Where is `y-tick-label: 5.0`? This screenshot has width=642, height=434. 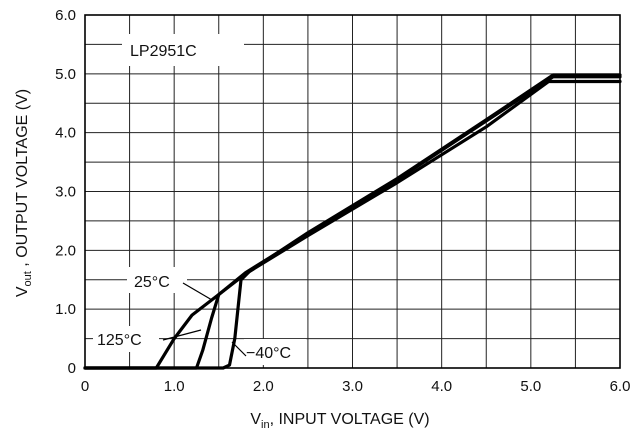
y-tick-label: 5.0 is located at coordinates (65, 74).